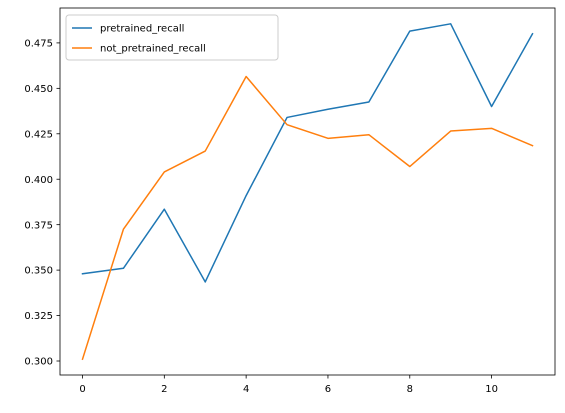 Image resolution: width=565 pixels, height=413 pixels. What do you see at coordinates (38, 362) in the screenshot?
I see `y-tick-label: 0.300` at bounding box center [38, 362].